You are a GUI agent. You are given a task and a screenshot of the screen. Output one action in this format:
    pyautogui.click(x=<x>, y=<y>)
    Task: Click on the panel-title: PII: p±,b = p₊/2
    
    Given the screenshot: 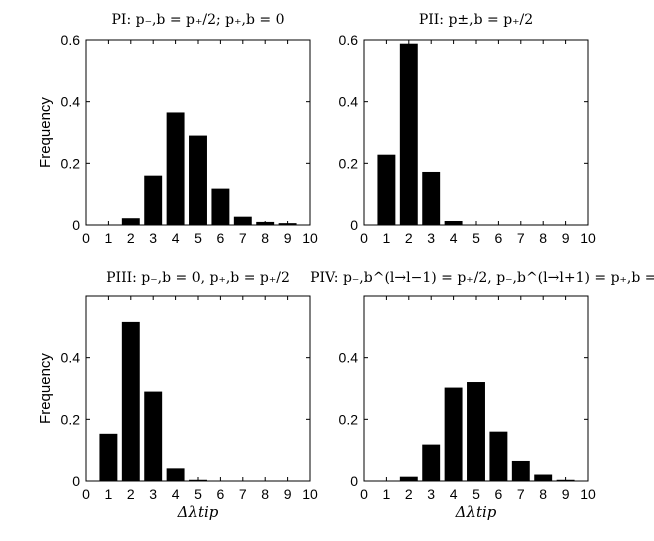 What is the action you would take?
    pyautogui.click(x=476, y=20)
    